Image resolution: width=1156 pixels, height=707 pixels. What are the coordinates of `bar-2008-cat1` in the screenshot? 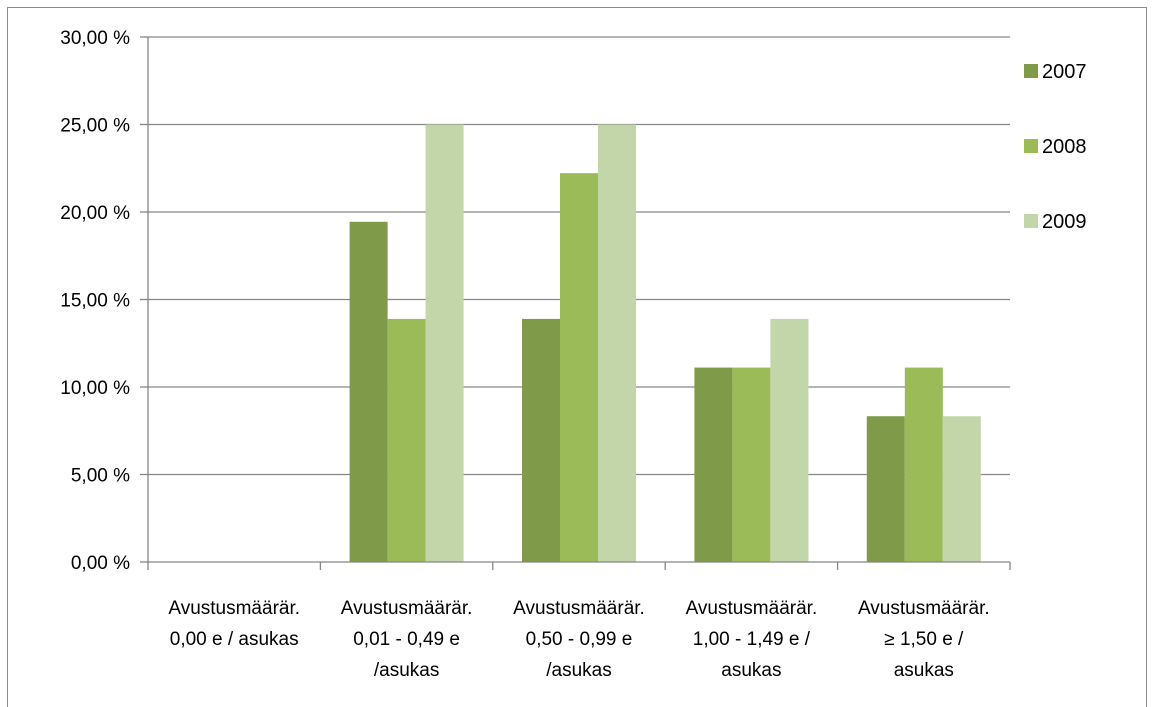 It's located at (406, 440).